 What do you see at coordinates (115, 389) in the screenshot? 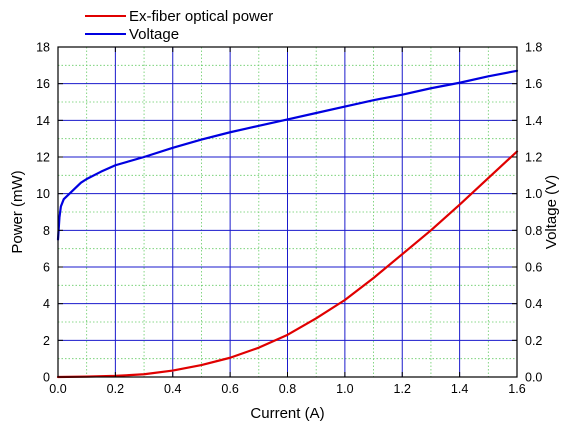
I see `x-tick-label: 0.2` at bounding box center [115, 389].